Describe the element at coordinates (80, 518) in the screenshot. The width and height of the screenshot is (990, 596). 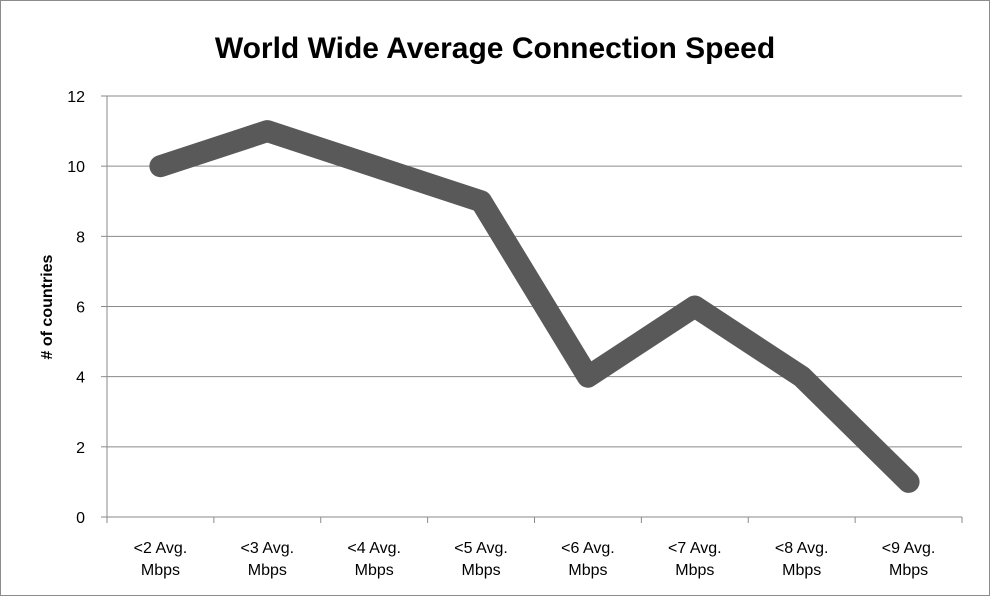
I see `y-tick-label: 0` at that location.